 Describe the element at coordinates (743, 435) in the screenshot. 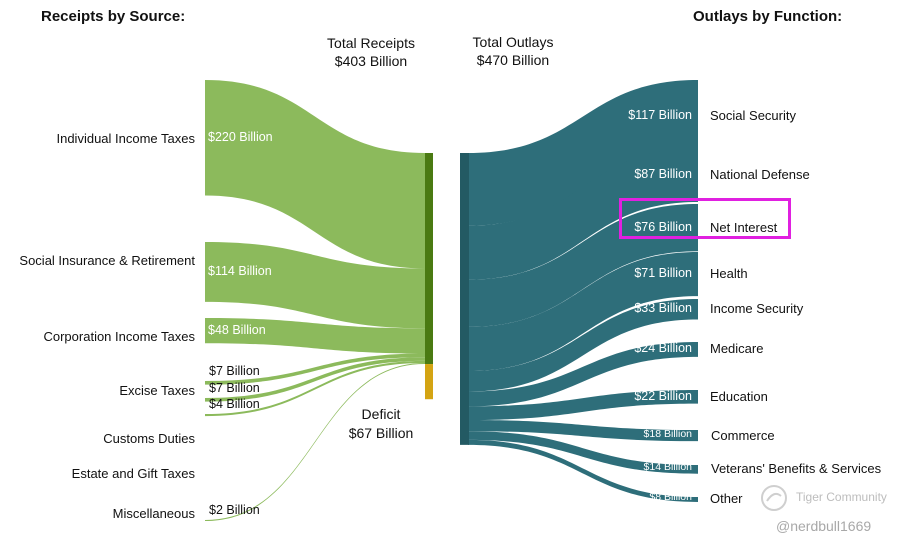

I see `outlay-function-commerce: Commerce` at that location.